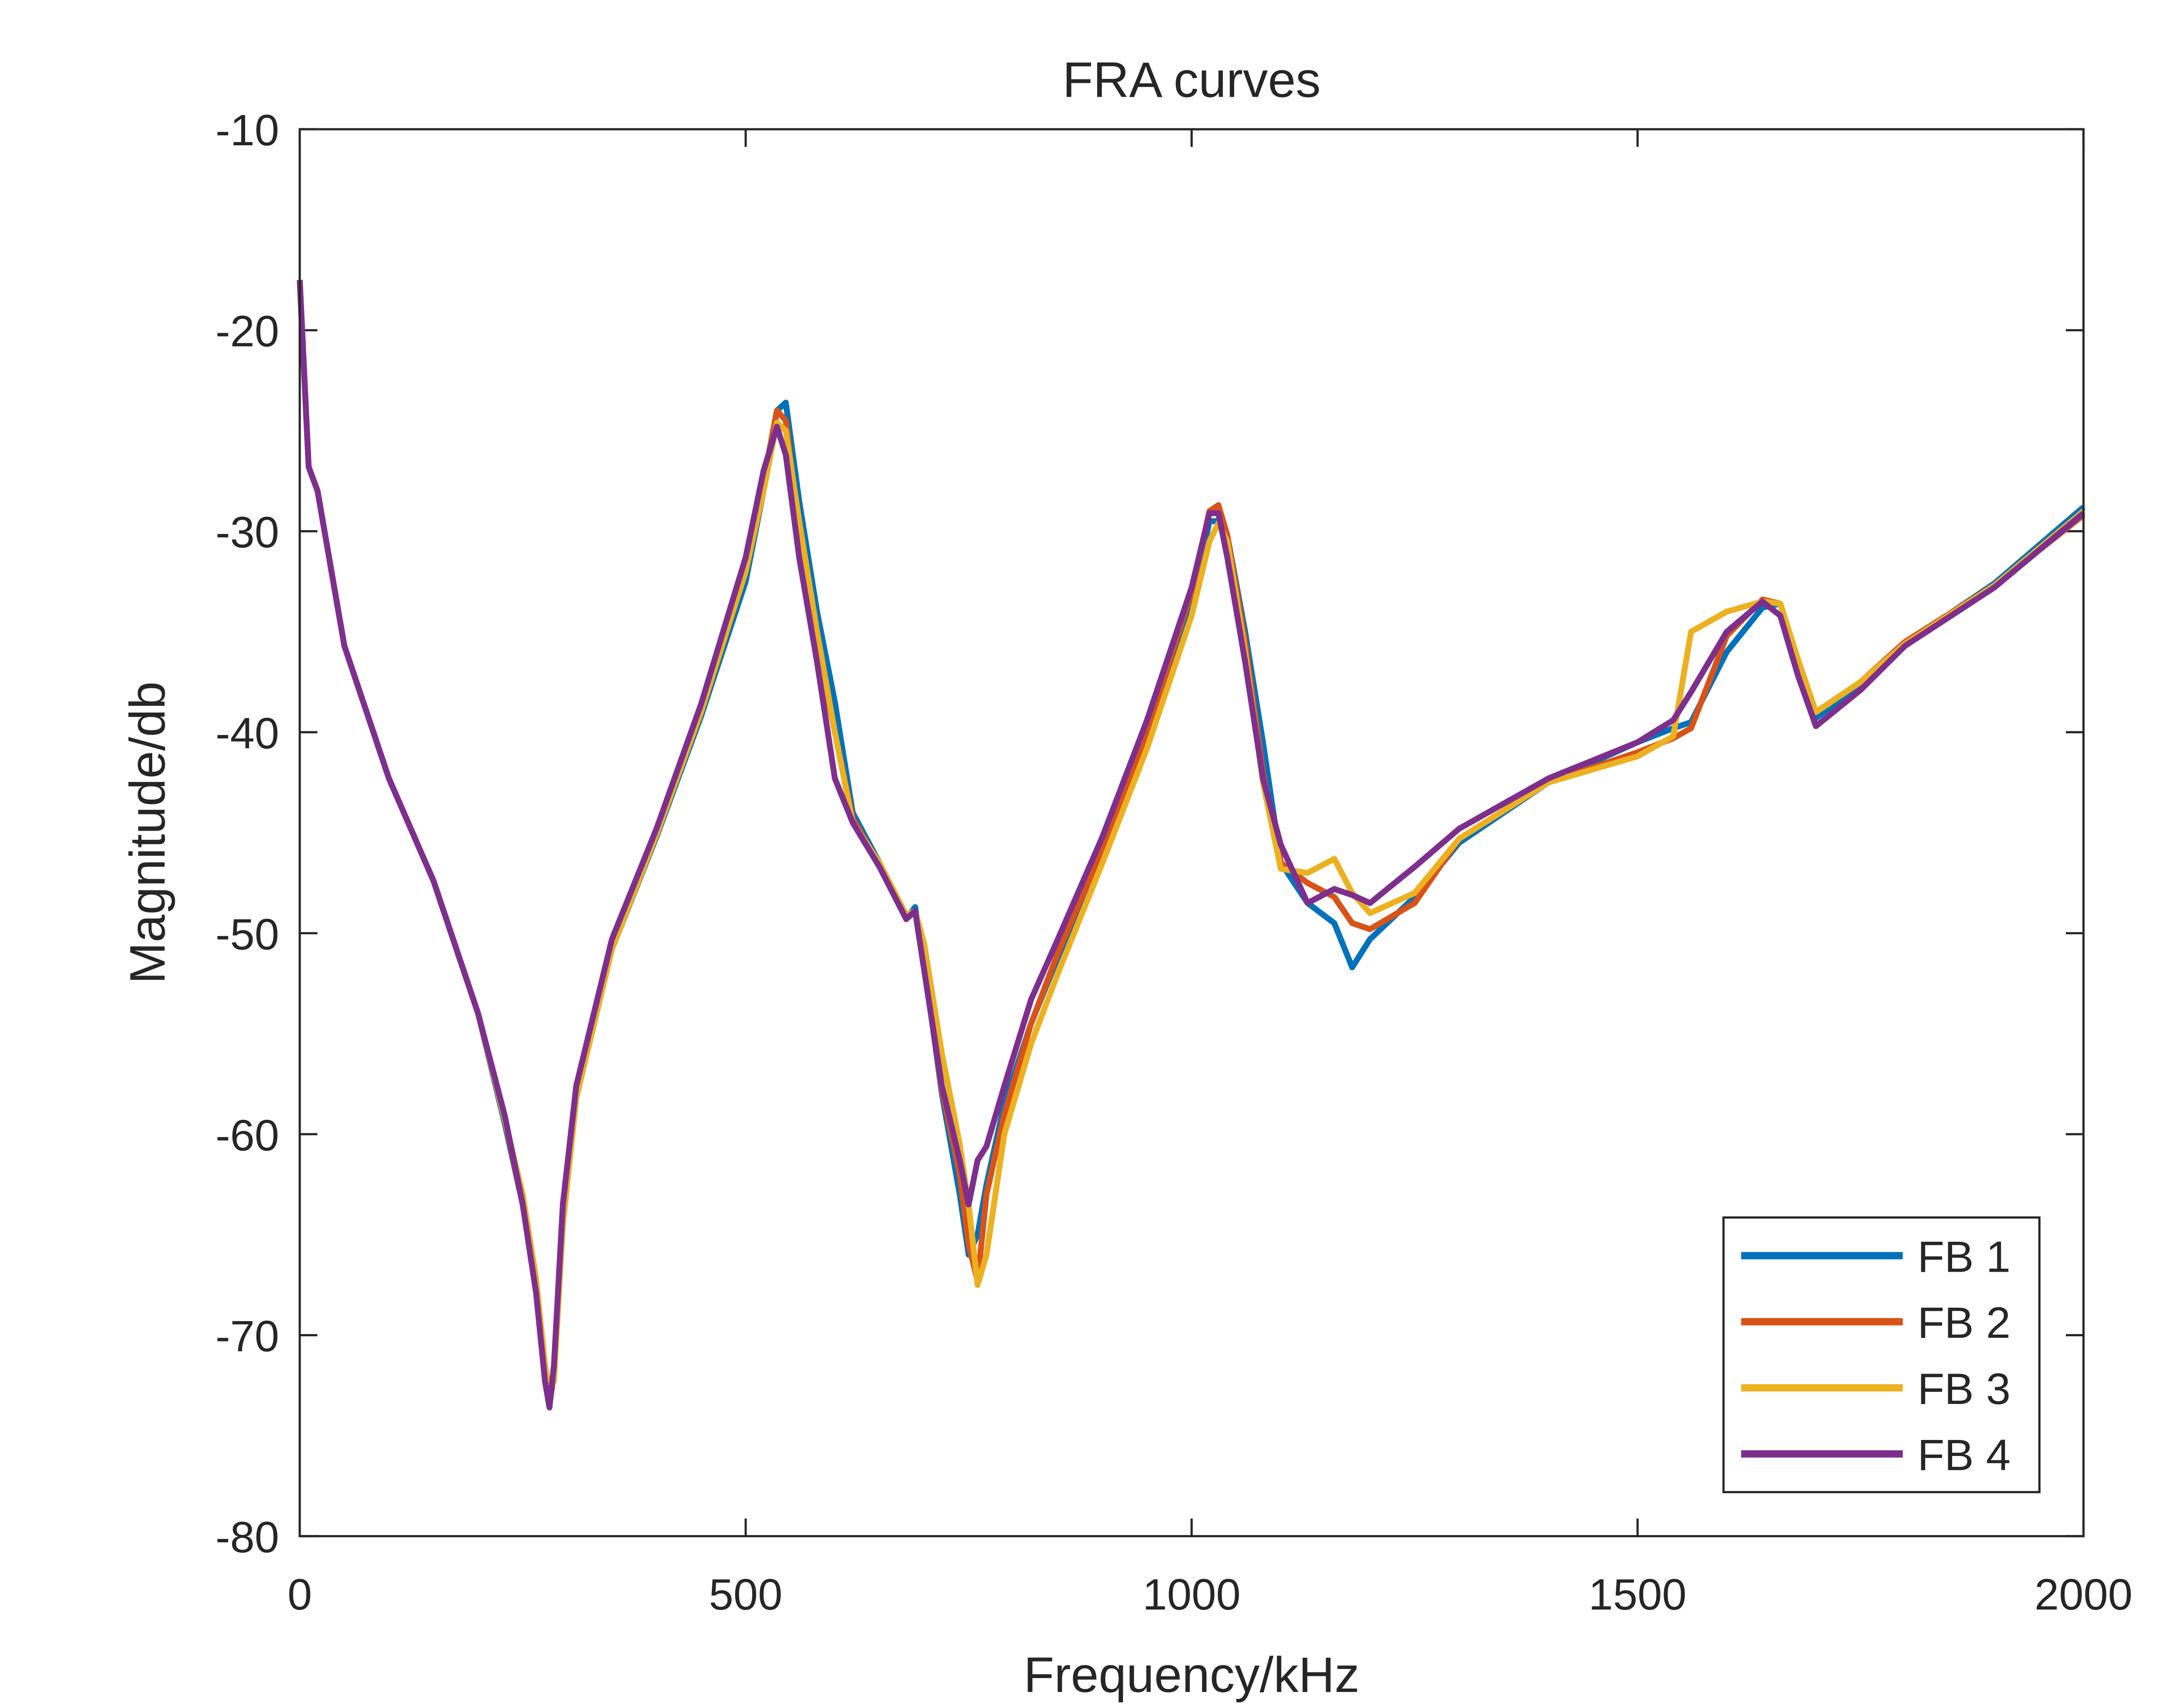  I want to click on y-tick-label: -20, so click(247, 331).